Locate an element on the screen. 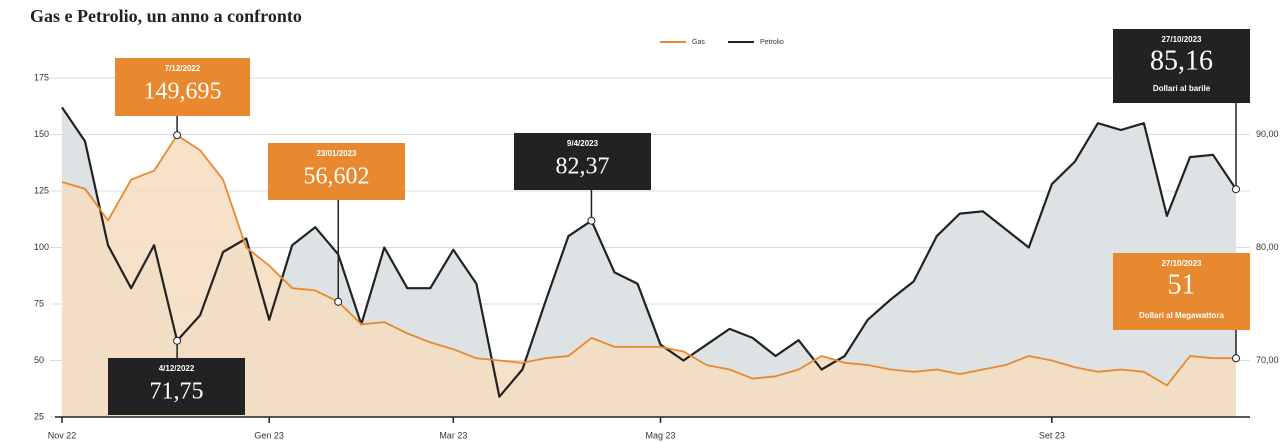 This screenshot has height=442, width=1280. y-tick-label: 125 is located at coordinates (41, 190).